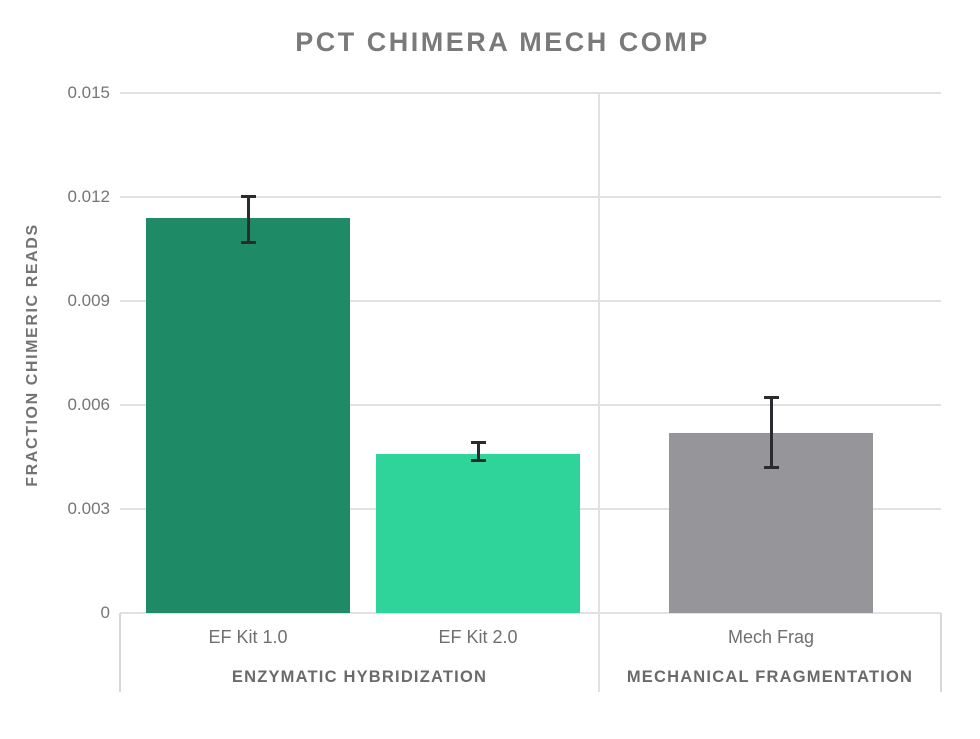 The image size is (980, 739). I want to click on y-tick-label: 0.003, so click(88, 508).